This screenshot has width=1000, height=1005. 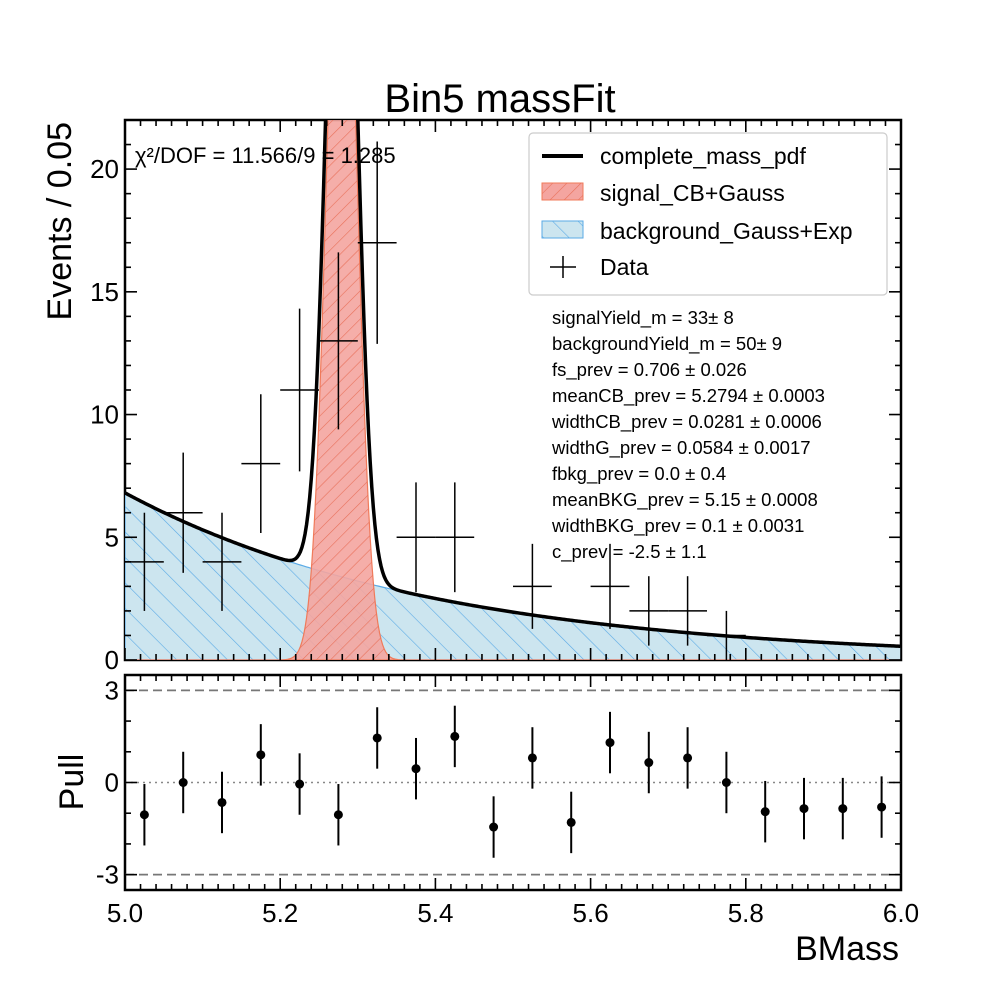 What do you see at coordinates (667, 344) in the screenshot?
I see `fit-param-1: backgroundYield_m = 50± 9` at bounding box center [667, 344].